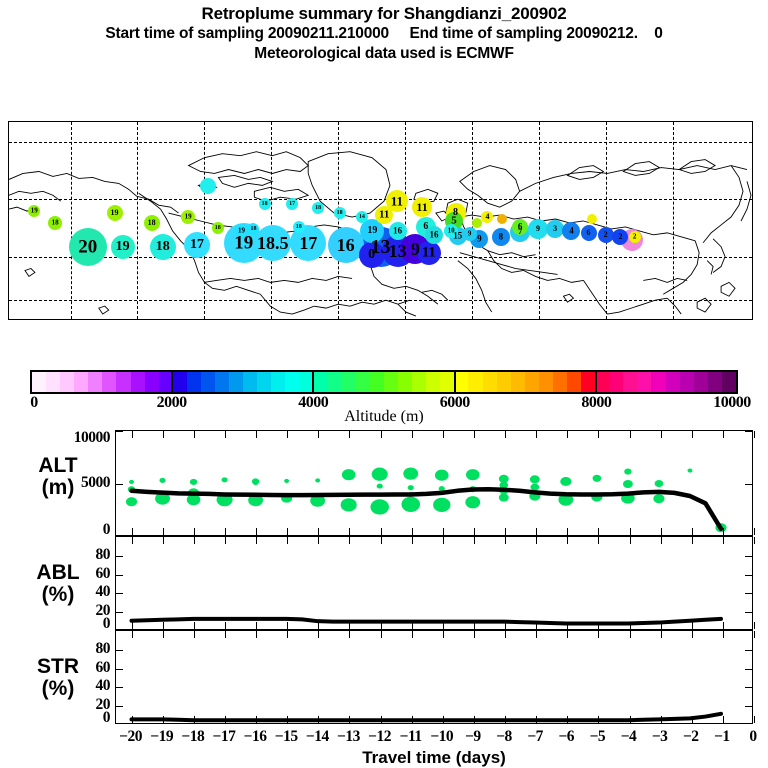 The width and height of the screenshot is (768, 768). What do you see at coordinates (634, 236) in the screenshot?
I see `plume-marker-label: 2` at bounding box center [634, 236].